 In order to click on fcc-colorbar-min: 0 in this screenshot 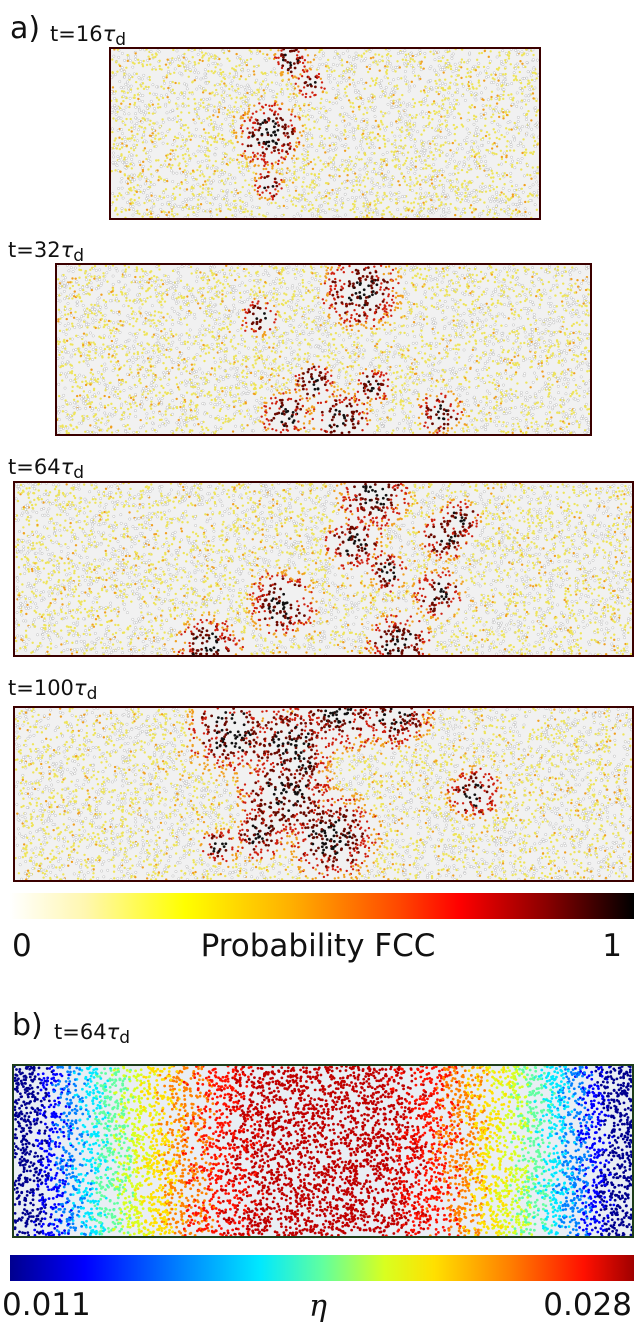, I will do `click(22, 946)`.